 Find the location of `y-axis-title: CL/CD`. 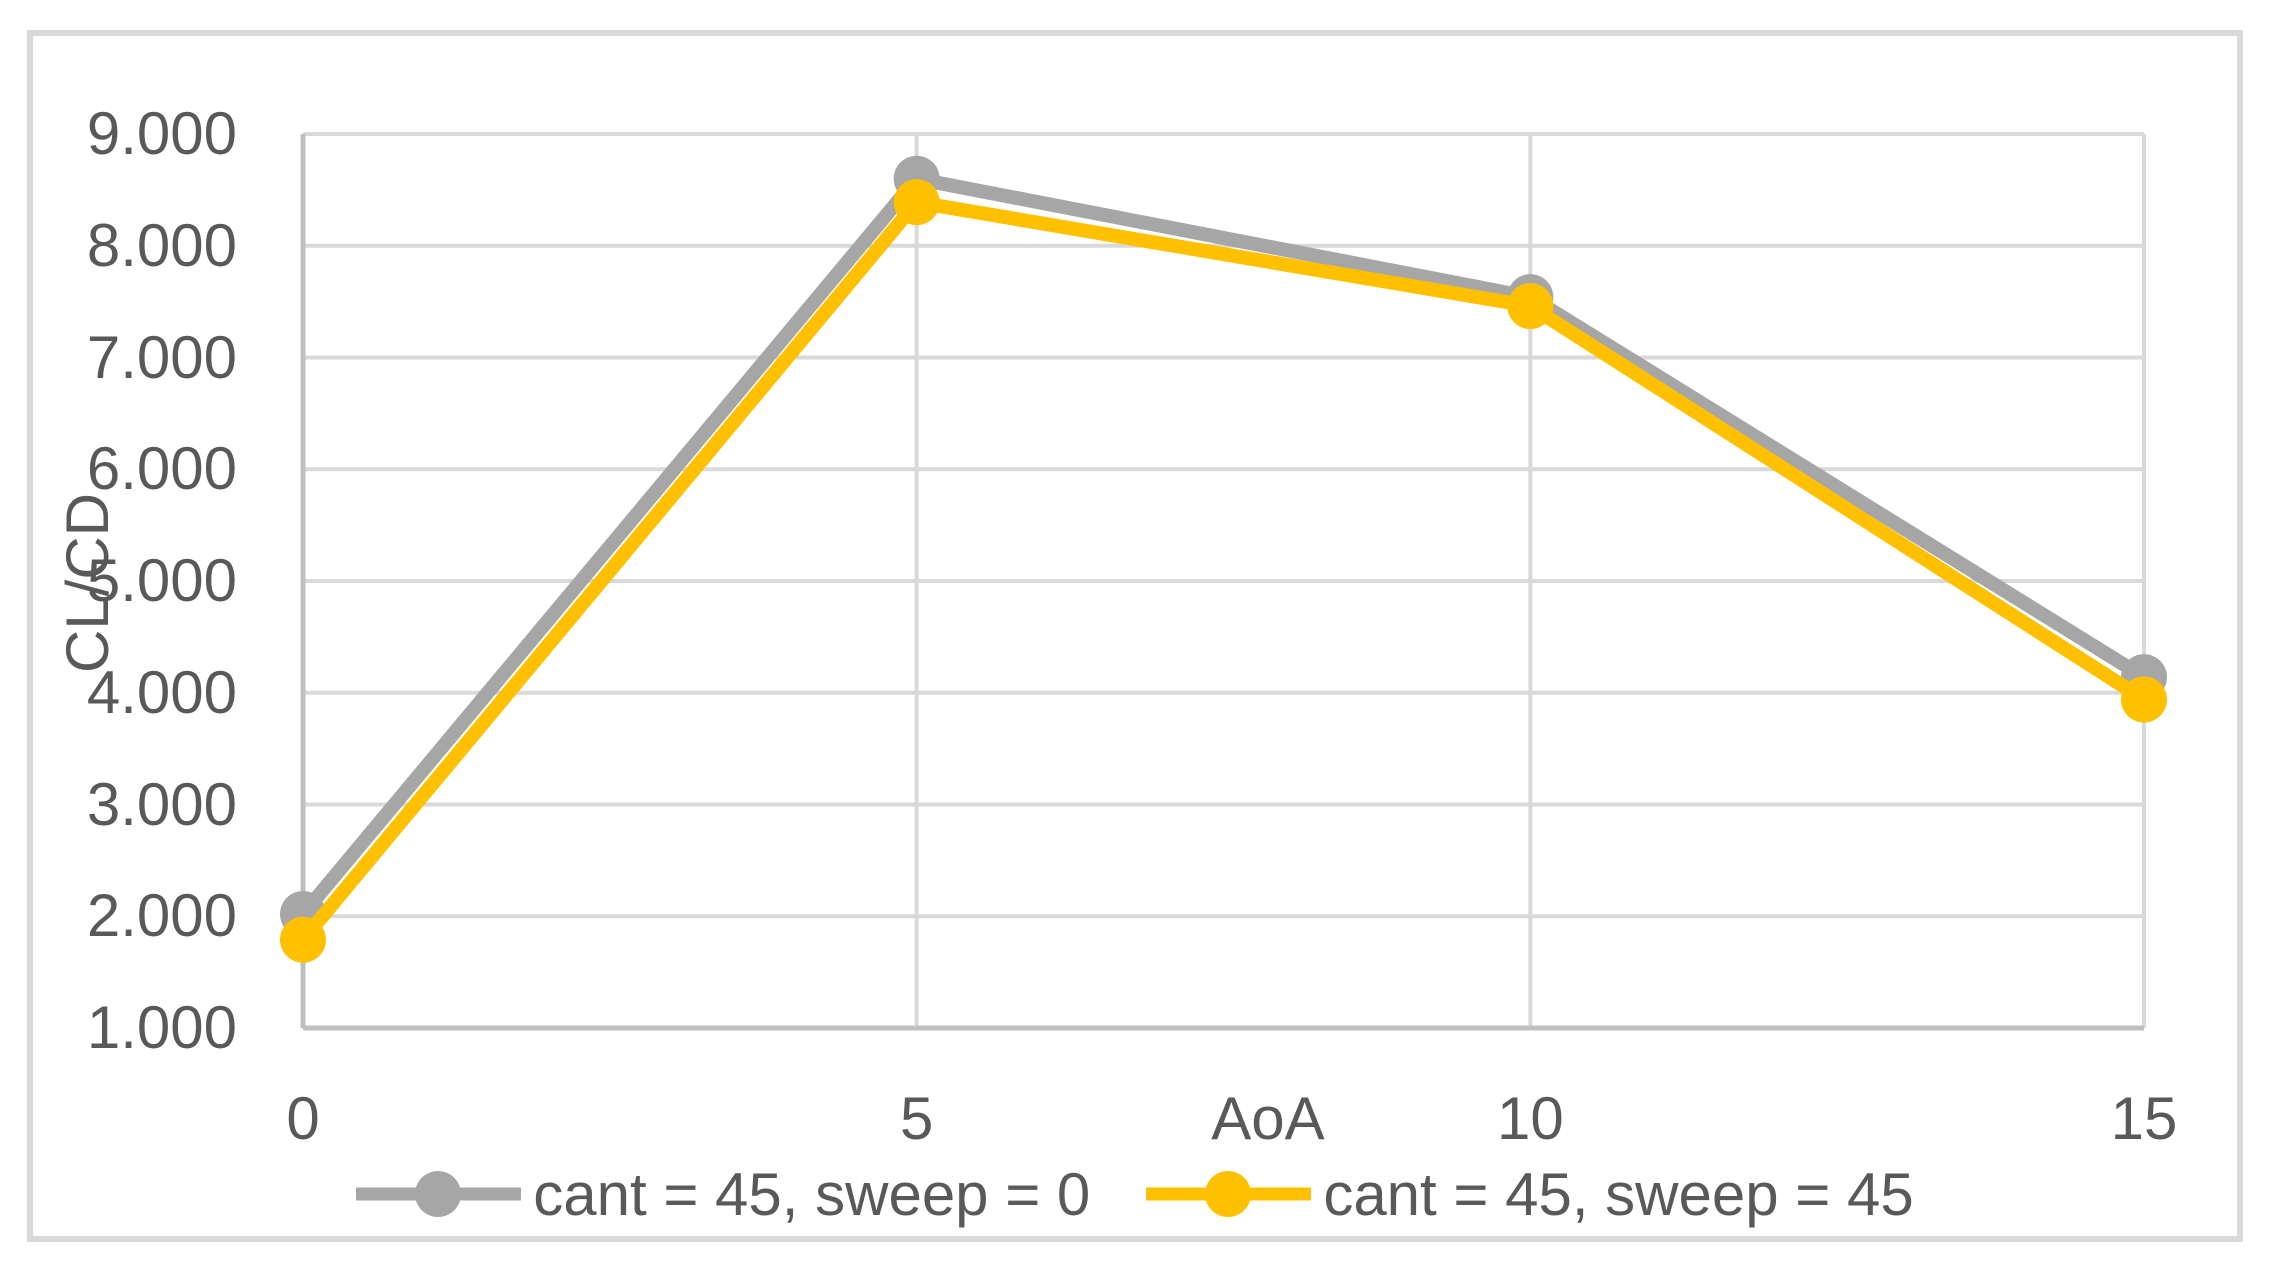

y-axis-title: CL/CD is located at coordinates (87, 583).